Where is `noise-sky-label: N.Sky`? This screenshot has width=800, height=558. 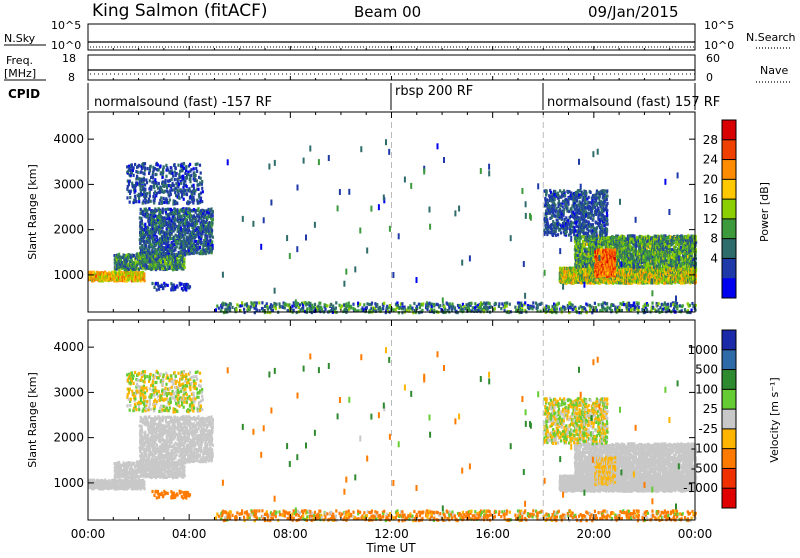 noise-sky-label: N.Sky is located at coordinates (20, 38).